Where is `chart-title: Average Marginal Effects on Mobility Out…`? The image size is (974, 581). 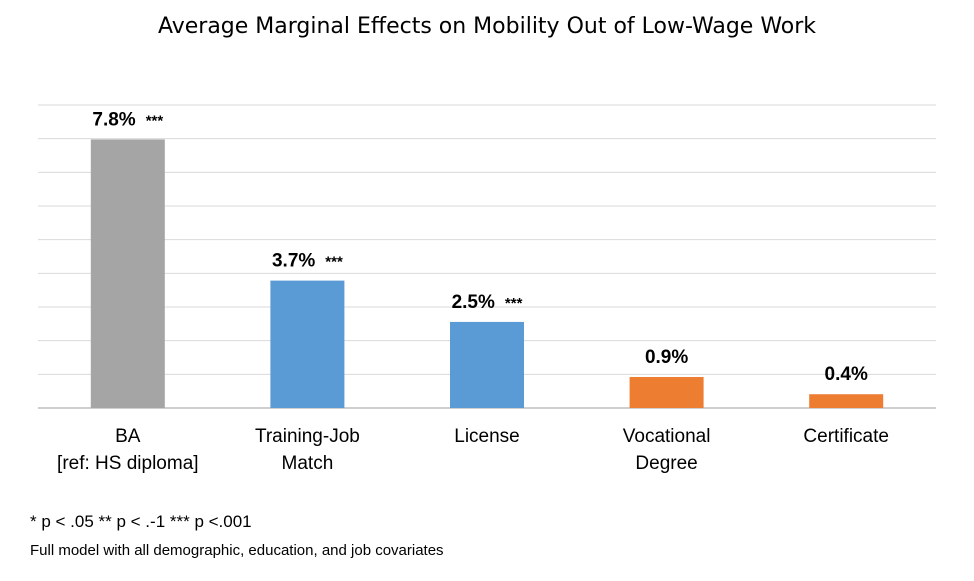
chart-title: Average Marginal Effects on Mobility Out… is located at coordinates (487, 26).